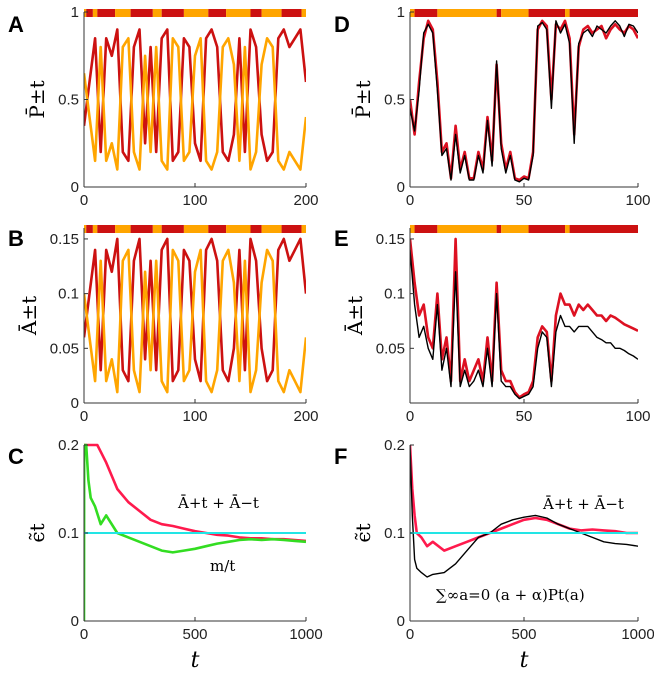 Image resolution: width=654 pixels, height=678 pixels. Describe the element at coordinates (510, 595) in the screenshot. I see `annotation-f-1: ∑∞a=0 (a + α)Pt(a)` at that location.